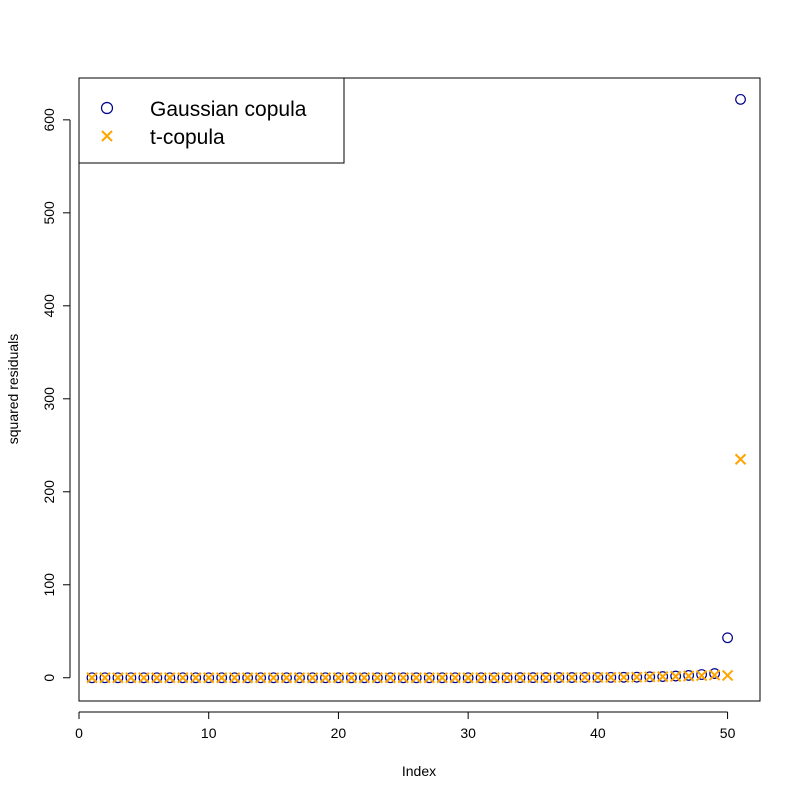 The width and height of the screenshot is (800, 800). What do you see at coordinates (728, 733) in the screenshot?
I see `x-tick-label: 50` at bounding box center [728, 733].